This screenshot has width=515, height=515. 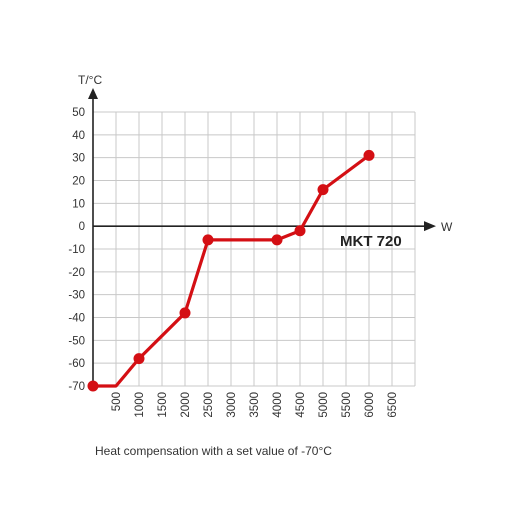 What do you see at coordinates (209, 405) in the screenshot?
I see `x-tick-label: 2500` at bounding box center [209, 405].